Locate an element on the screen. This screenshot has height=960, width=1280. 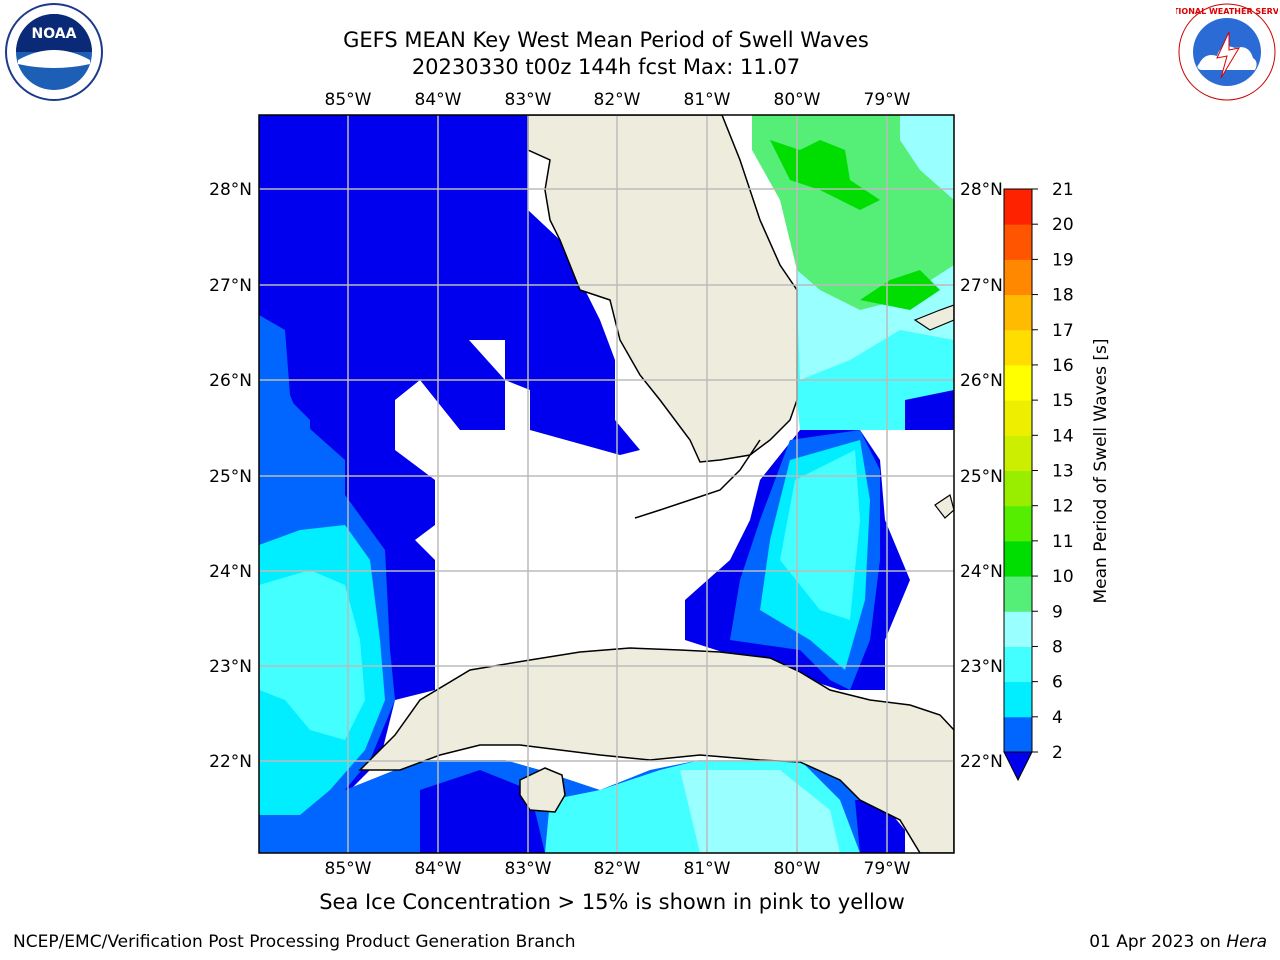
lat-label-left: 27°N is located at coordinates (230, 286).